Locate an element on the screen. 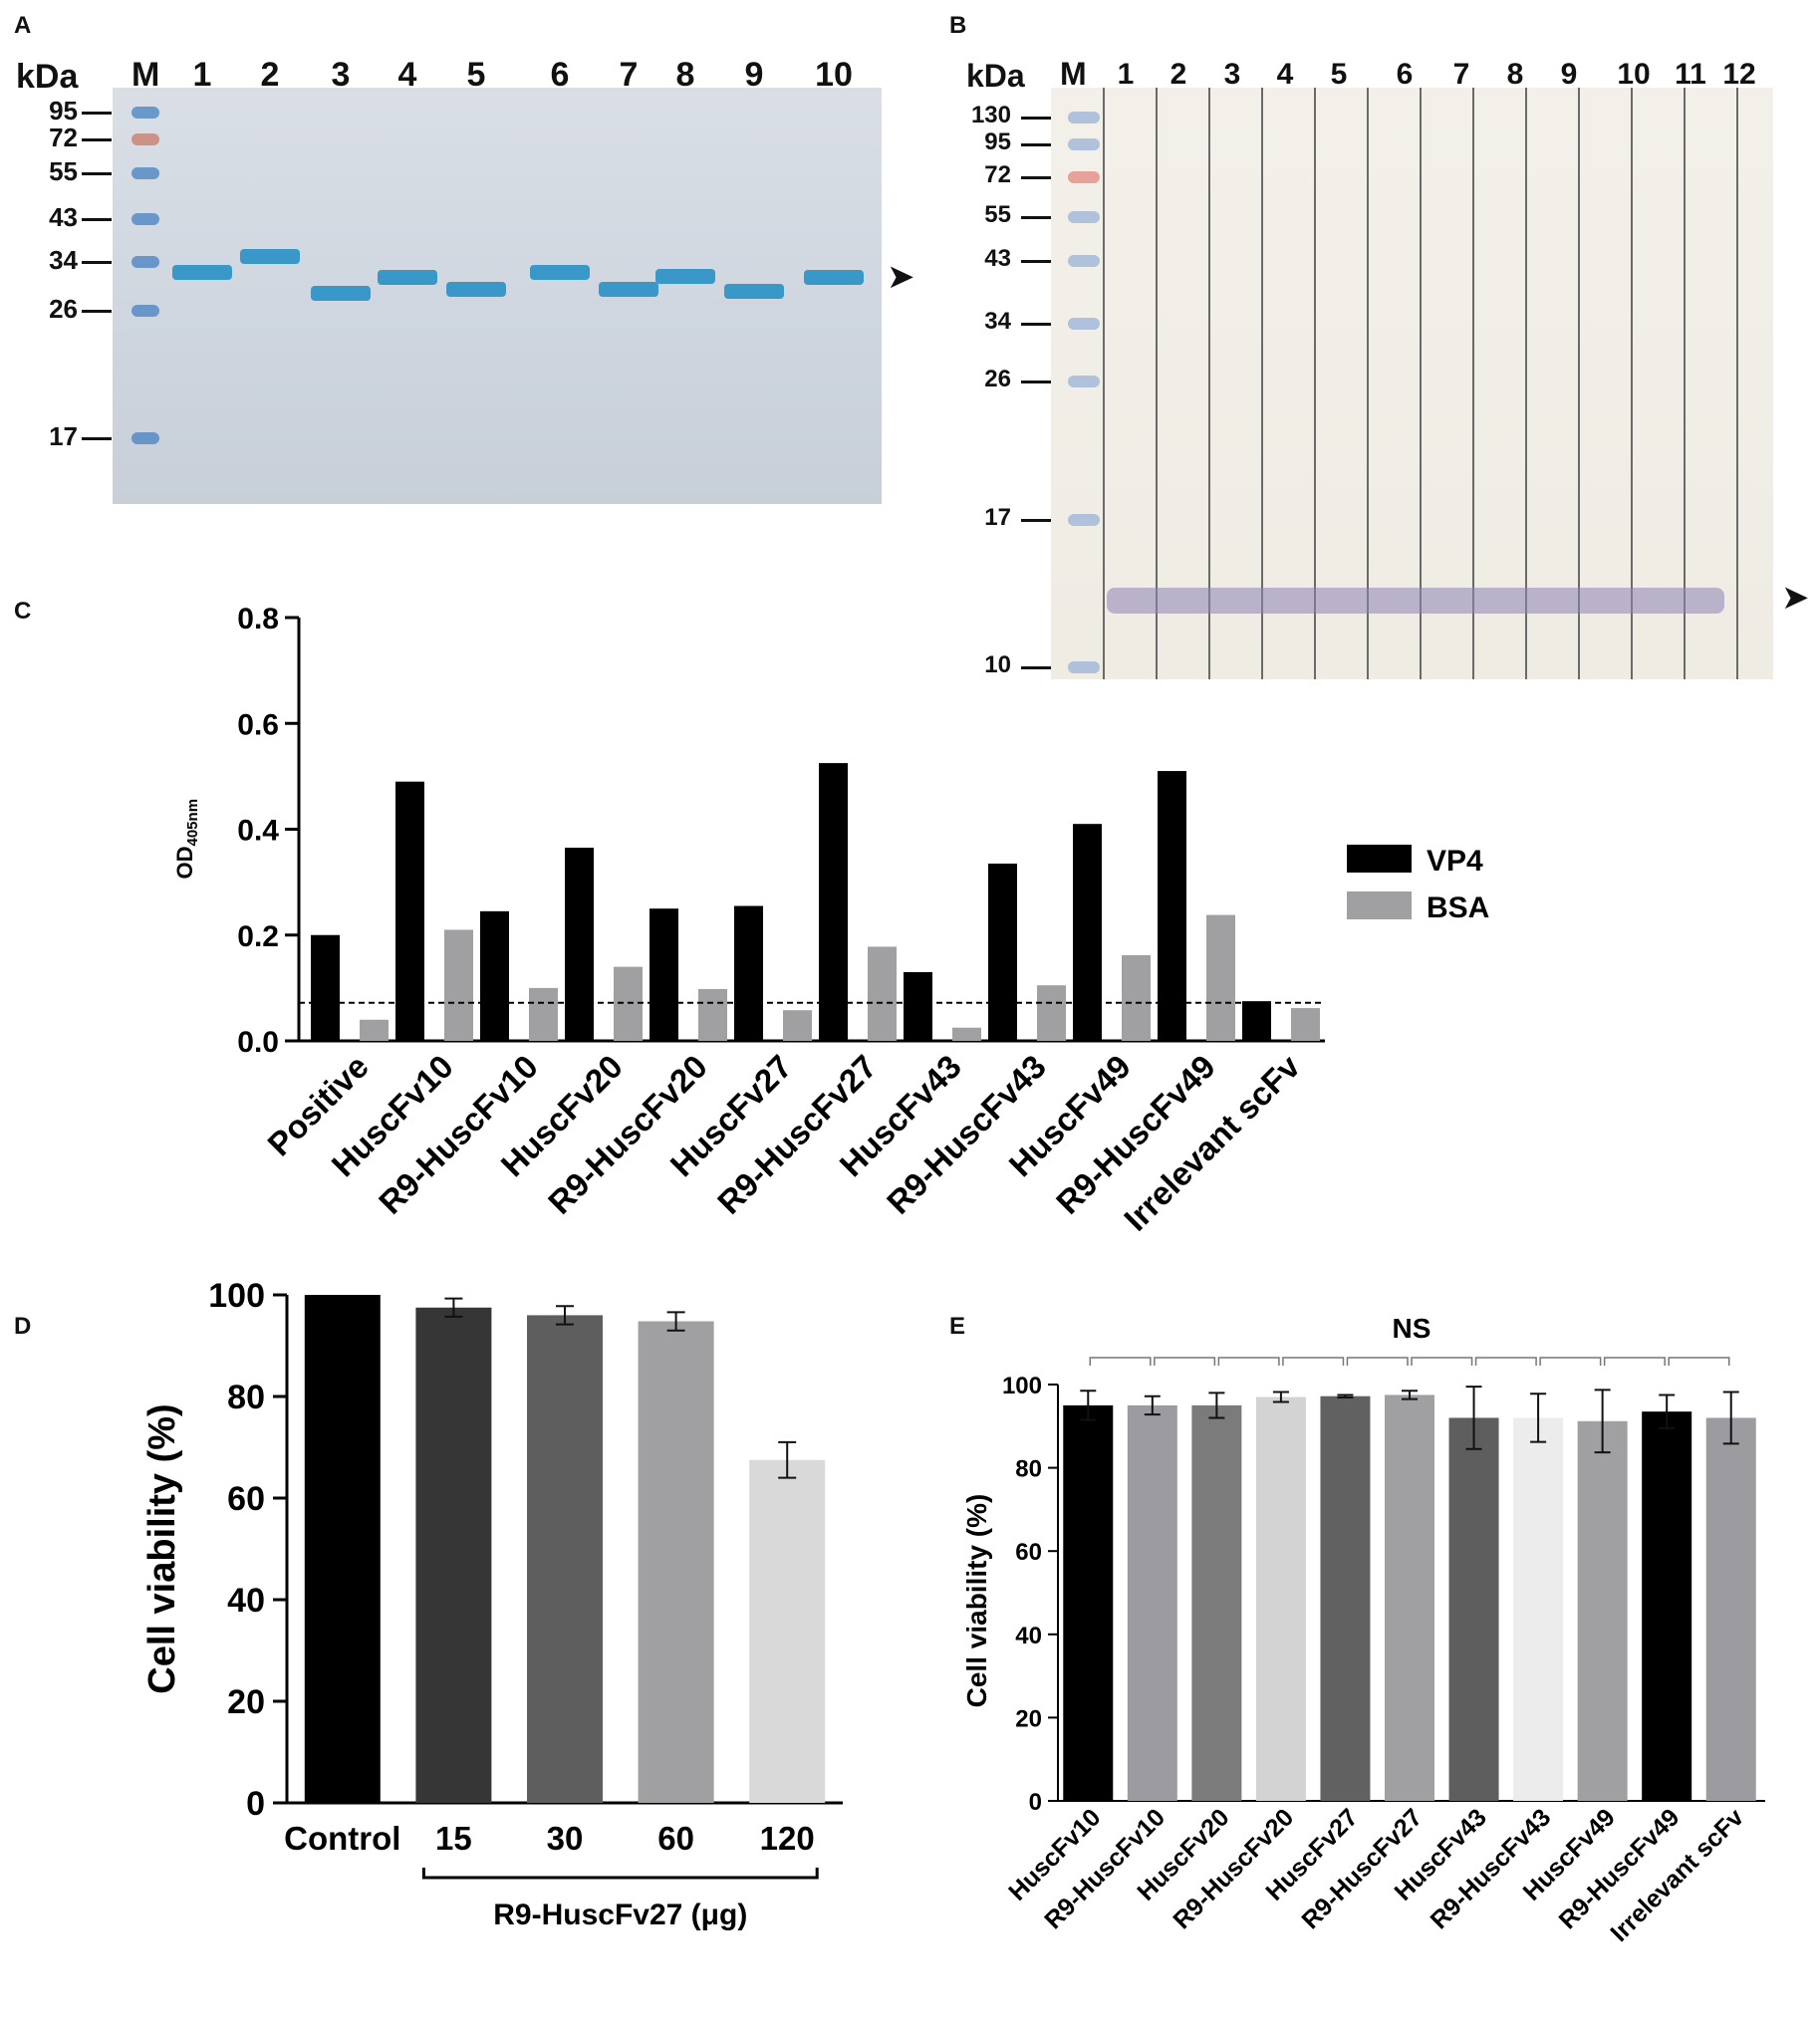 The width and height of the screenshot is (1820, 2026). chart-d-bar is located at coordinates (342, 1549).